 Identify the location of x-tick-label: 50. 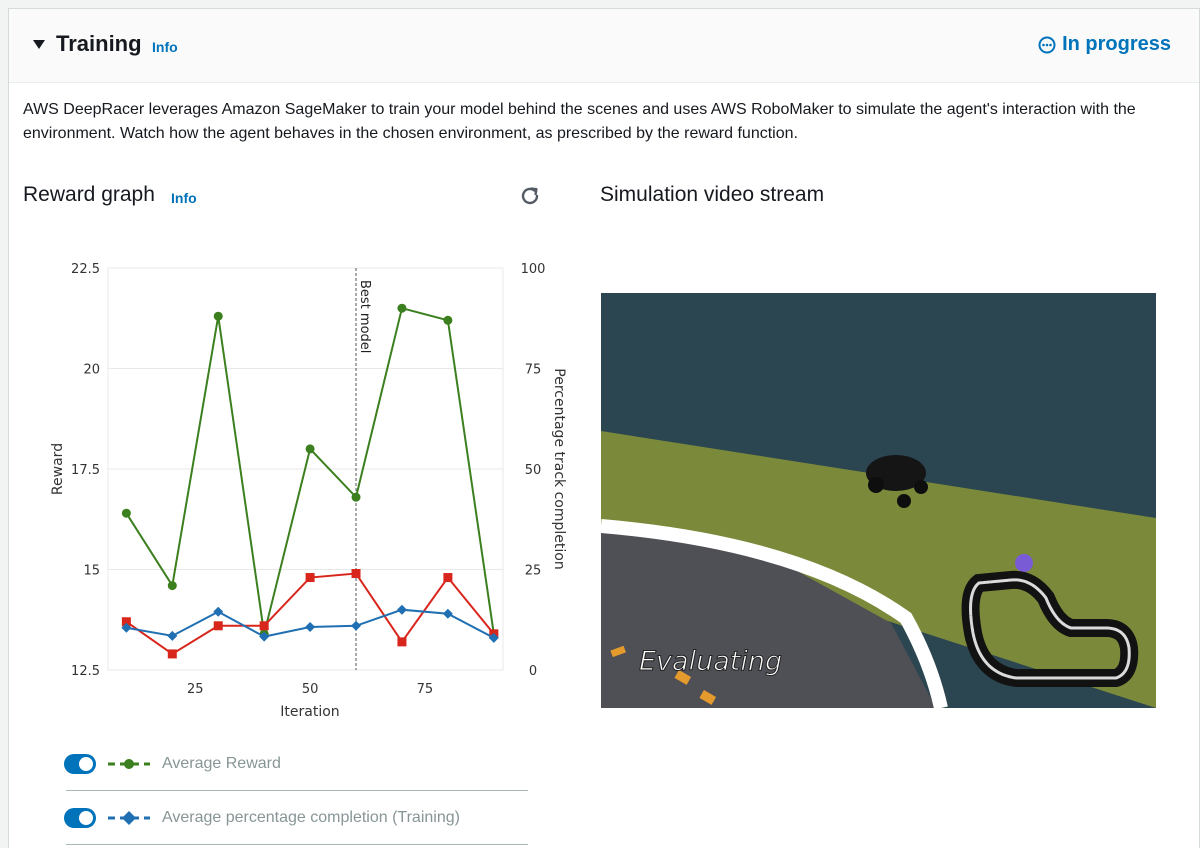
(310, 689).